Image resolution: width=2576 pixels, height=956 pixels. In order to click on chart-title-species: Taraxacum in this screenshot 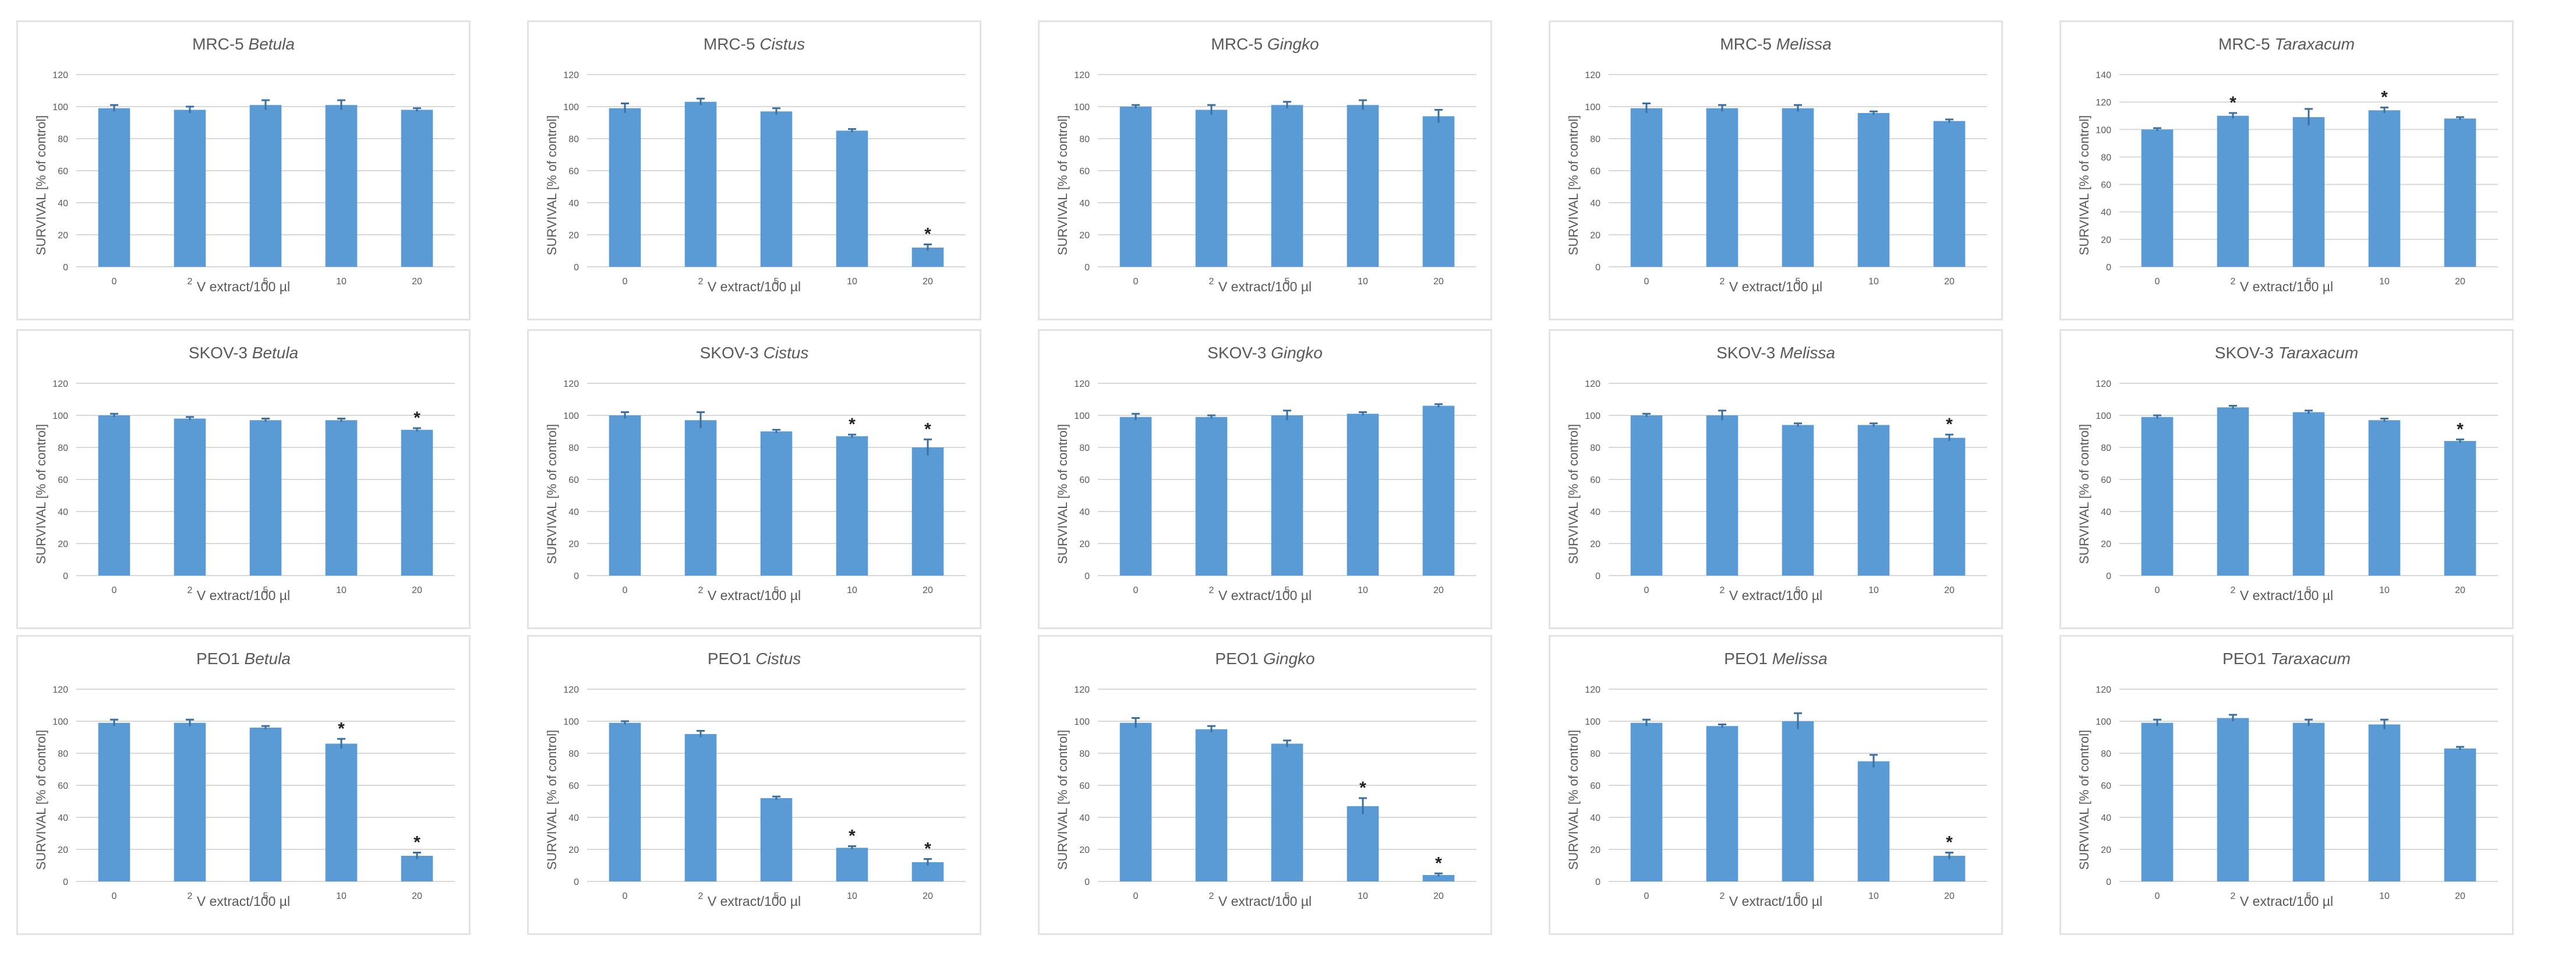, I will do `click(2318, 353)`.